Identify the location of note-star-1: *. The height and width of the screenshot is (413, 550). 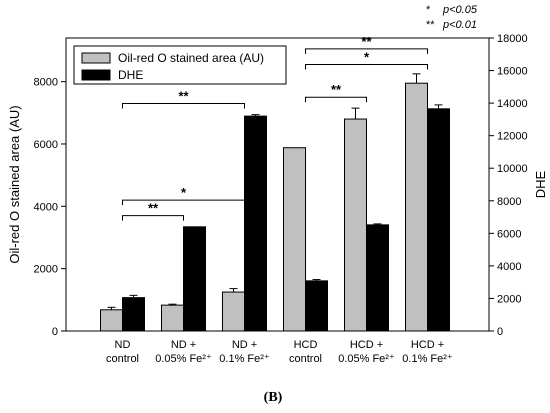
(428, 10).